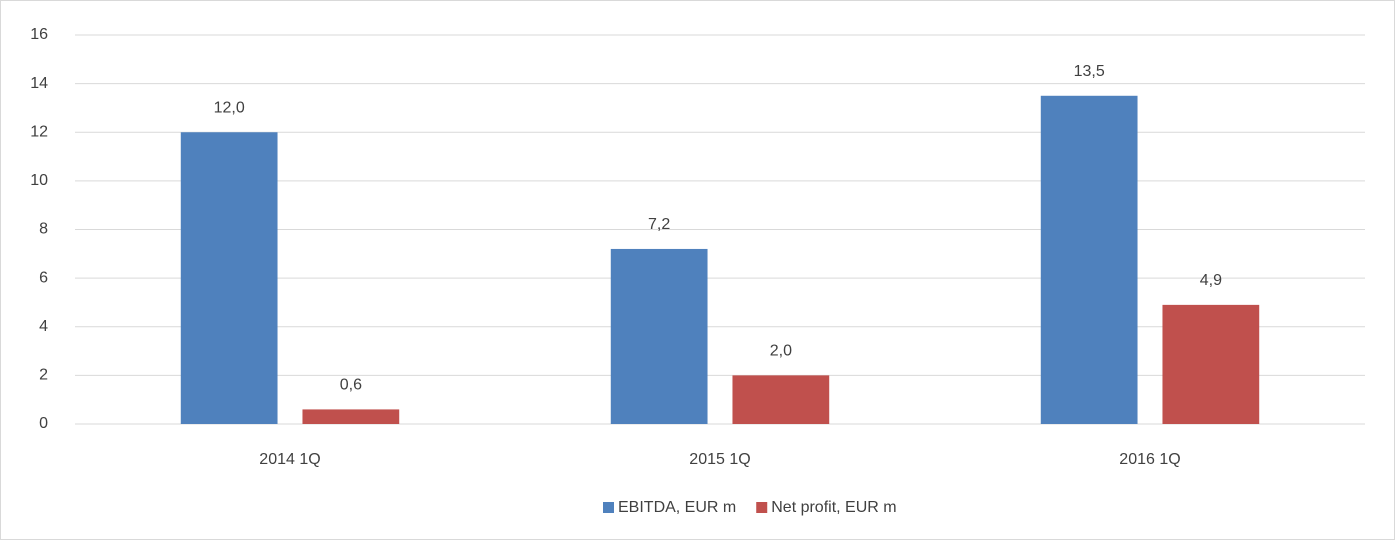  Describe the element at coordinates (1149, 459) in the screenshot. I see `x-tick-label: 2016 1Q` at that location.